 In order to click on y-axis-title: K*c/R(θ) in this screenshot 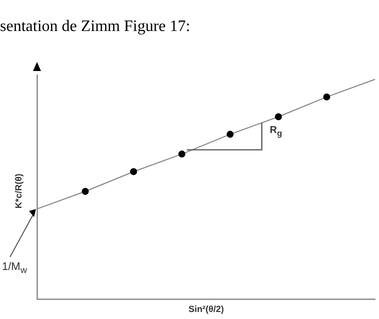, I will do `click(17, 191)`.